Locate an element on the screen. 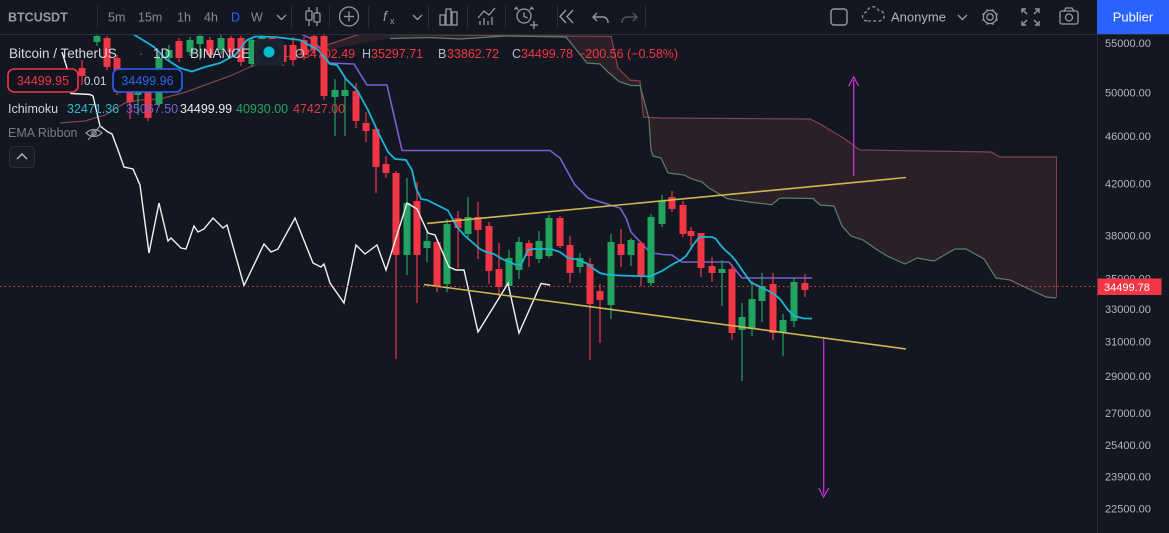 The width and height of the screenshot is (1169, 533). svg-text: 22500.00 is located at coordinates (1128, 509).